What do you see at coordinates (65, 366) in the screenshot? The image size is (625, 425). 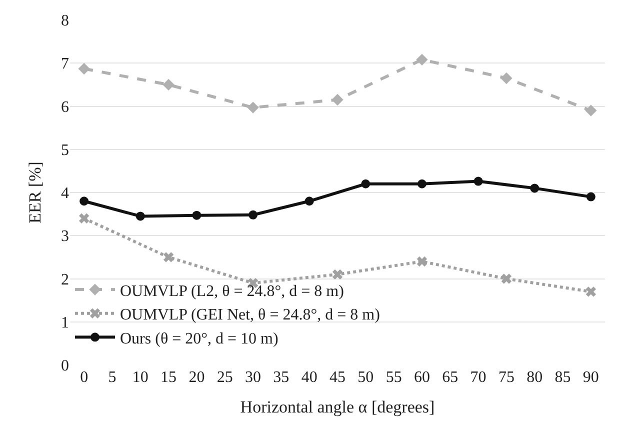 I see `y-tick-label: 0` at bounding box center [65, 366].